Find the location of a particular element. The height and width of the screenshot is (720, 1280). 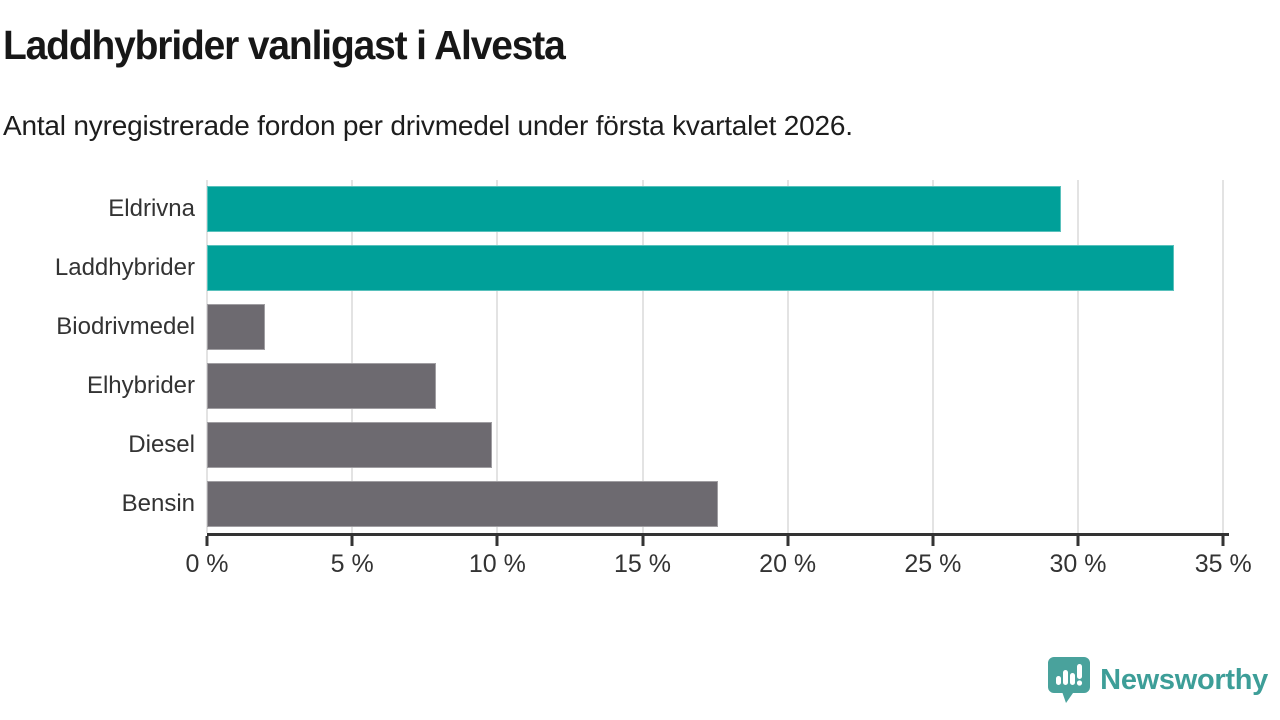

newsworthy-logo: Newsworthy is located at coordinates (1157, 680).